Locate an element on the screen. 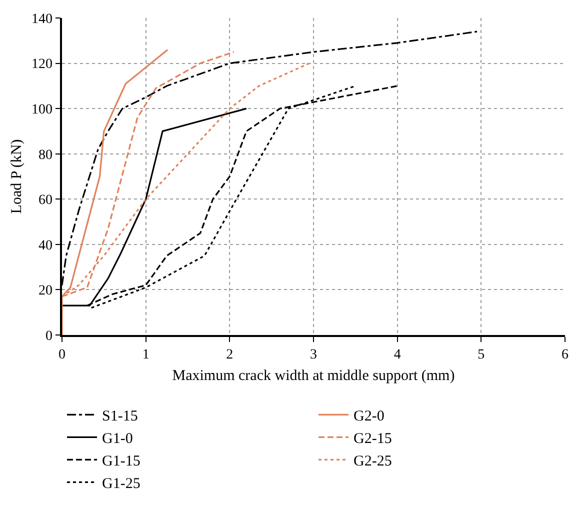 The image size is (577, 515). y-tick-label: 0 is located at coordinates (48, 336).